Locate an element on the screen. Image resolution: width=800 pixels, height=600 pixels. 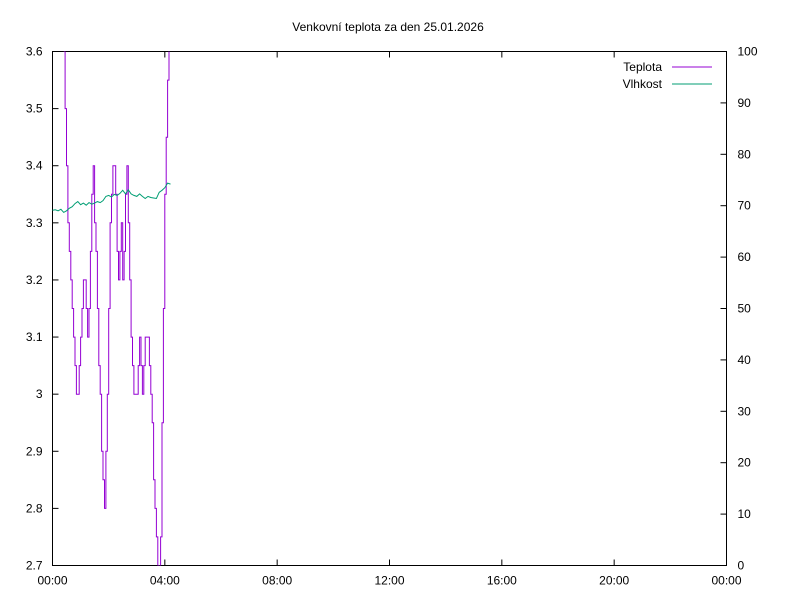
y-tick-label: 3.2 is located at coordinates (34, 280).